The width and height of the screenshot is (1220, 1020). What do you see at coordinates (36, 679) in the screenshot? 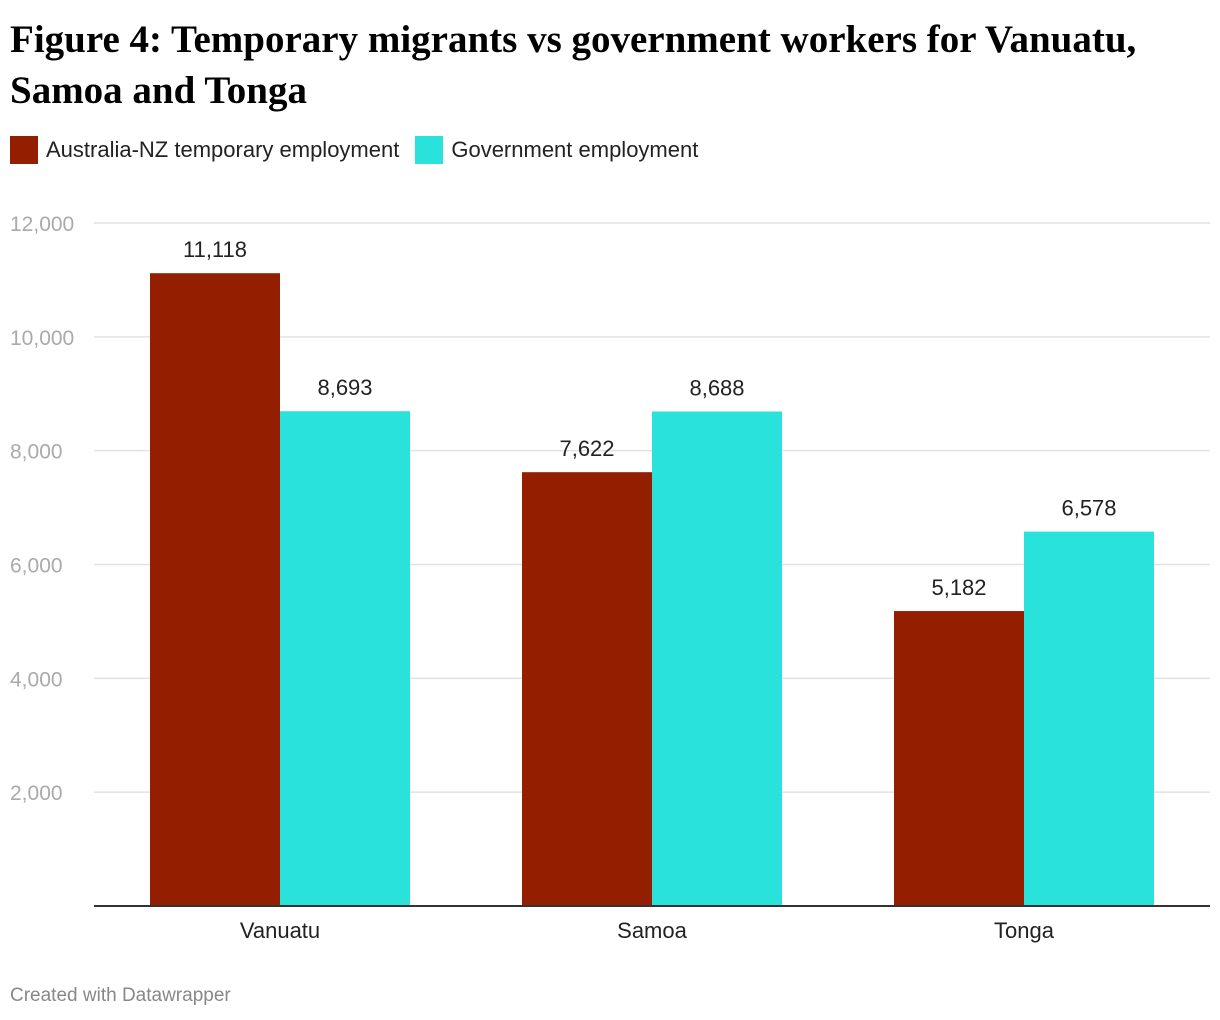
I see `y-tick-label: 4,000` at bounding box center [36, 679].